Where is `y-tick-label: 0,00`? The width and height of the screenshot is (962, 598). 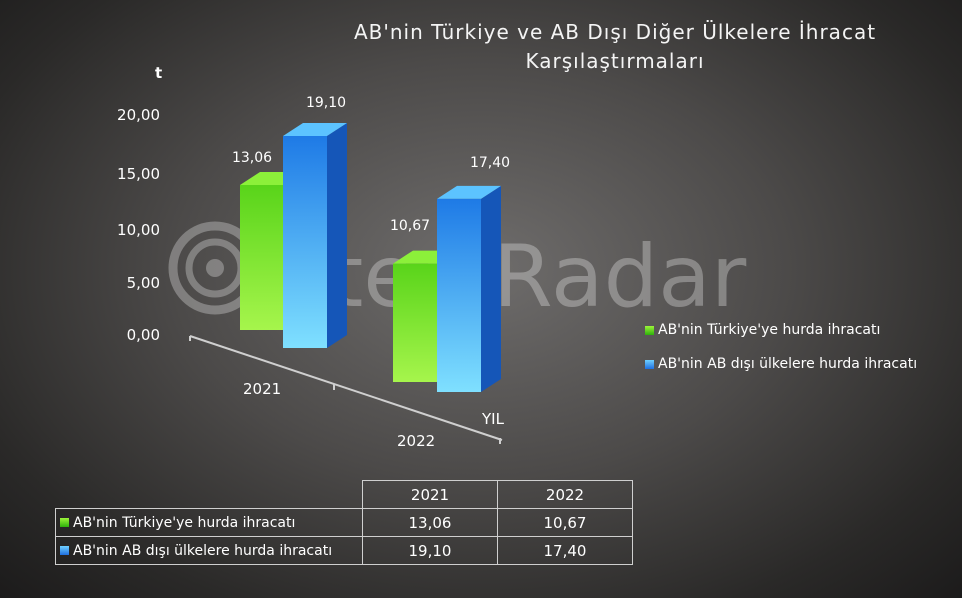 y-tick-label: 0,00 is located at coordinates (143, 335).